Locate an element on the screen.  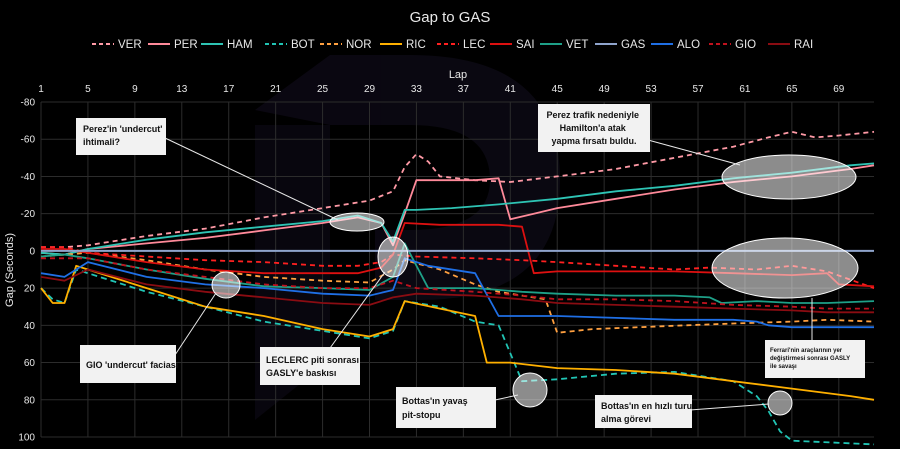
x-tick-label: 5 is located at coordinates (88, 89).